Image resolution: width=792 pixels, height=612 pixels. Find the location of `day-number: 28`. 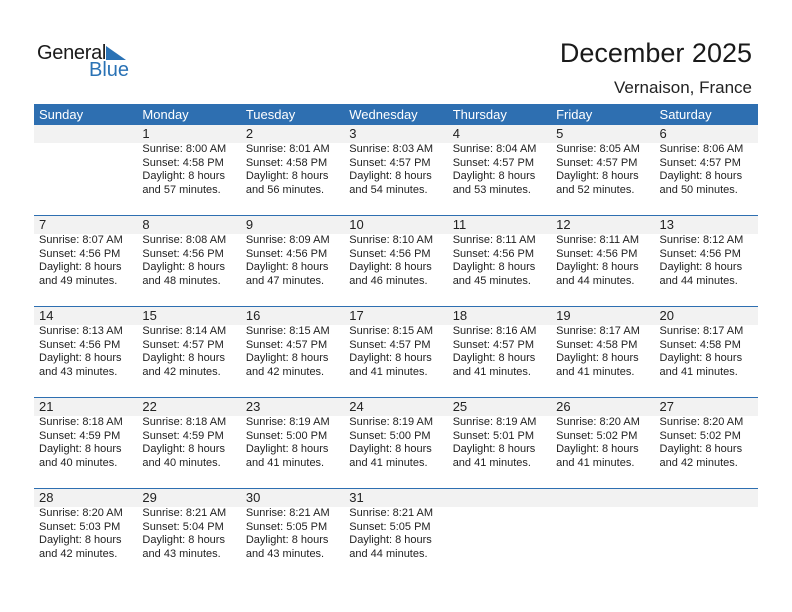

day-number: 28 is located at coordinates (46, 497).